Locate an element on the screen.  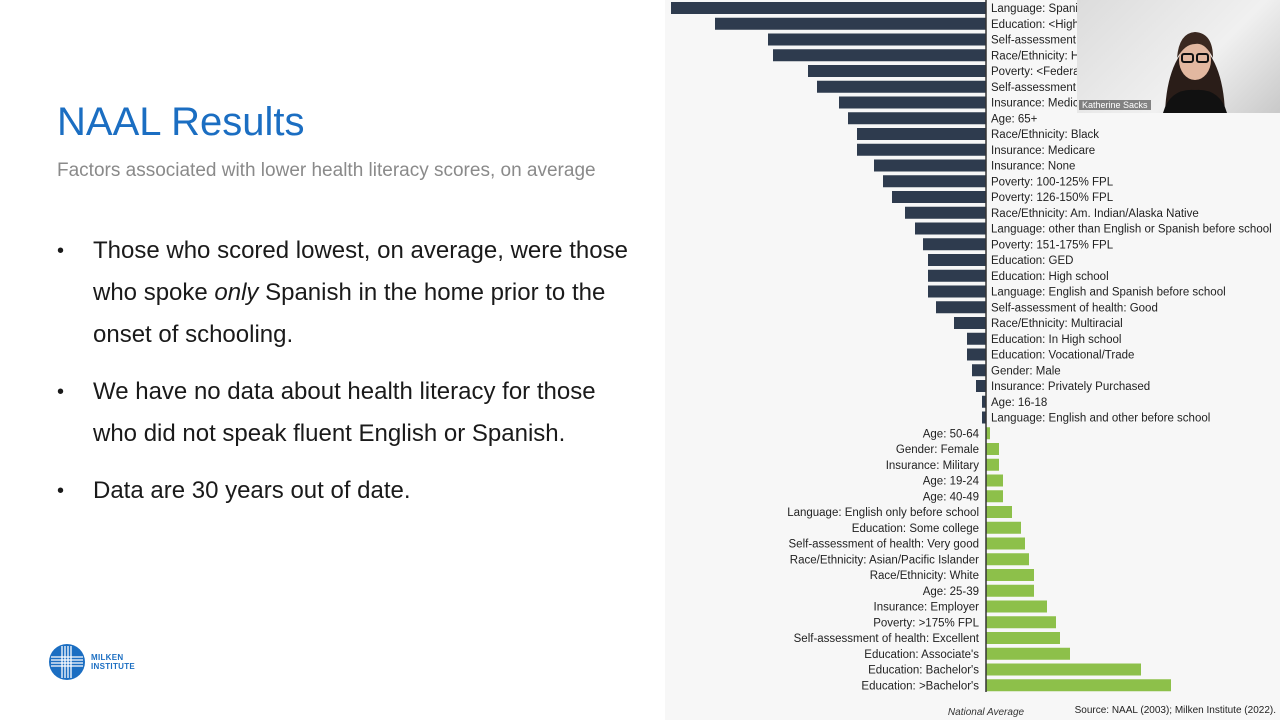
bar-label: Race/Ethnicity: Black is located at coordinates (1045, 135).